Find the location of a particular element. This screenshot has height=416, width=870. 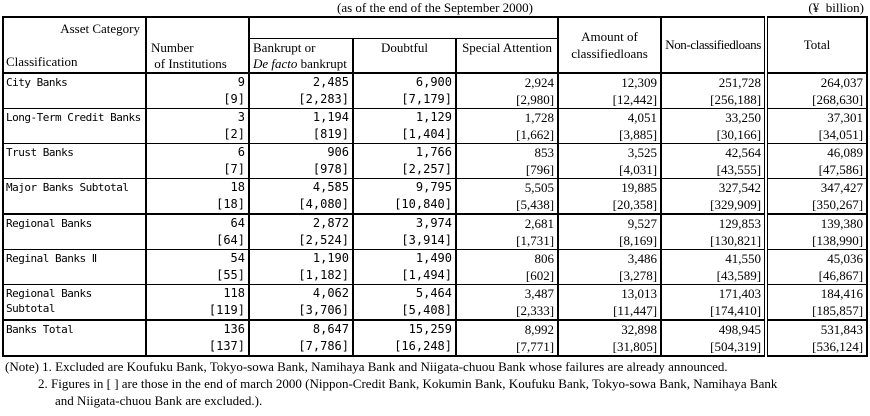

bankrupt-header-line2: De facto bankrupt is located at coordinates (300, 63).